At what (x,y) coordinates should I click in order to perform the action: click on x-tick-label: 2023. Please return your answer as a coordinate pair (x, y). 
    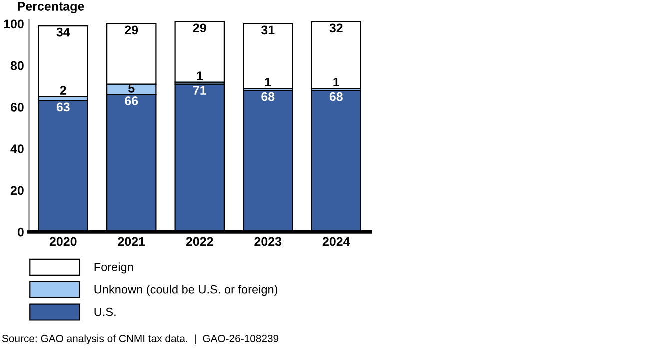
    Looking at the image, I should click on (268, 241).